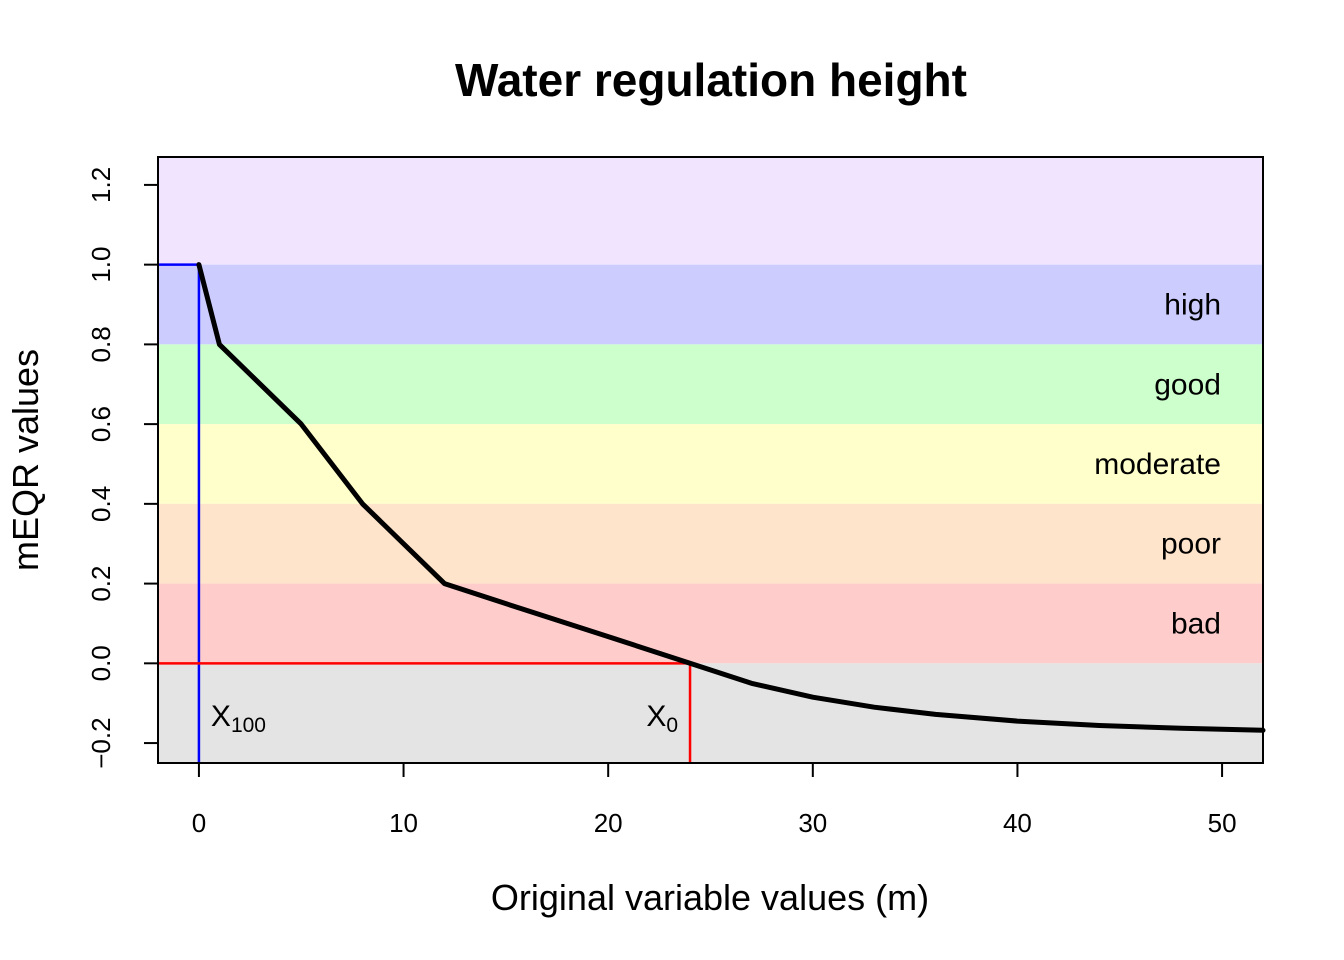  I want to click on x-tick-label-10: 10, so click(403, 823).